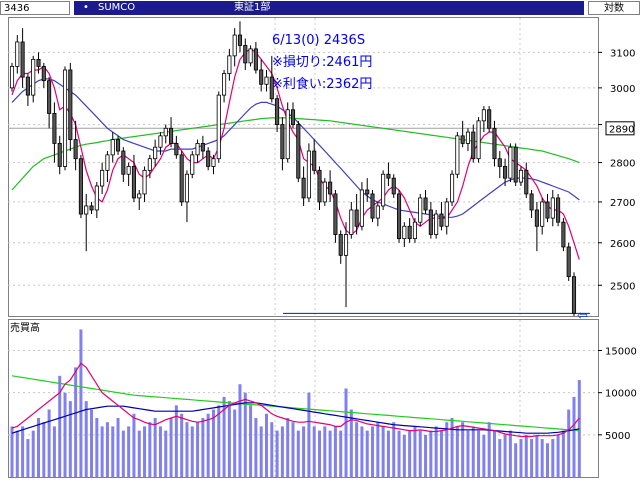  Describe the element at coordinates (35, 8) in the screenshot. I see `stock-code-field: 3436` at that location.